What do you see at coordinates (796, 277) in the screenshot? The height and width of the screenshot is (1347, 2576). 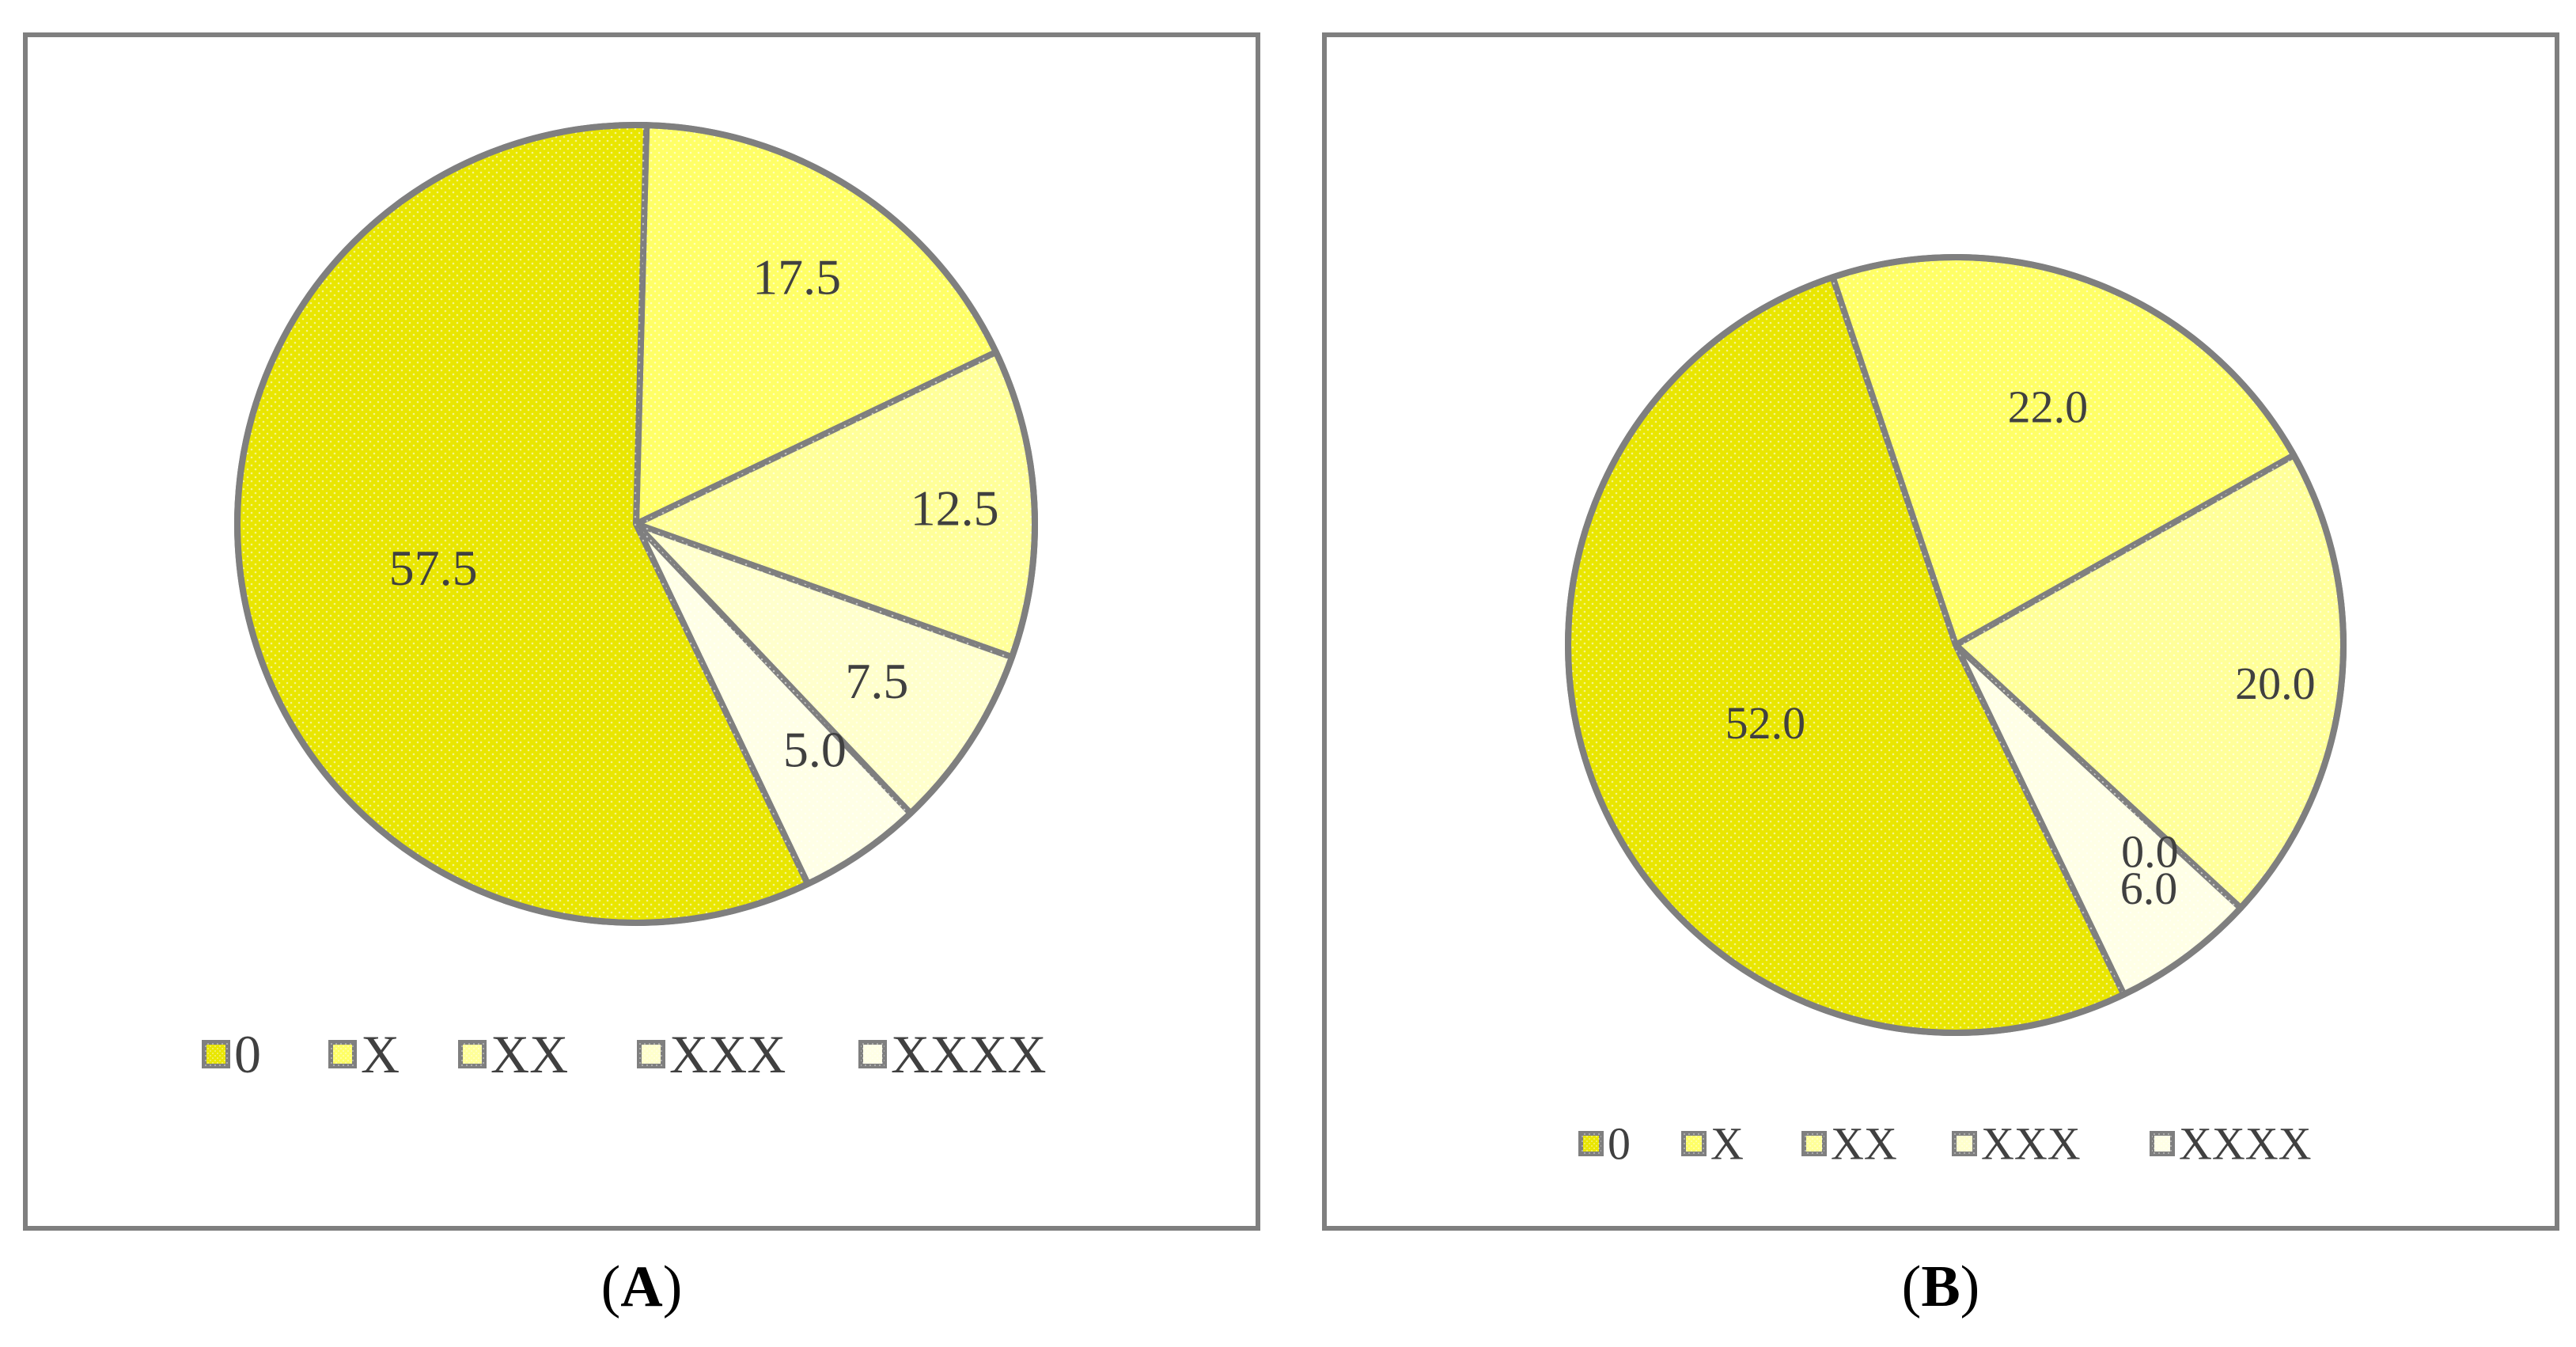 I see `data-label-x: 17.5` at bounding box center [796, 277].